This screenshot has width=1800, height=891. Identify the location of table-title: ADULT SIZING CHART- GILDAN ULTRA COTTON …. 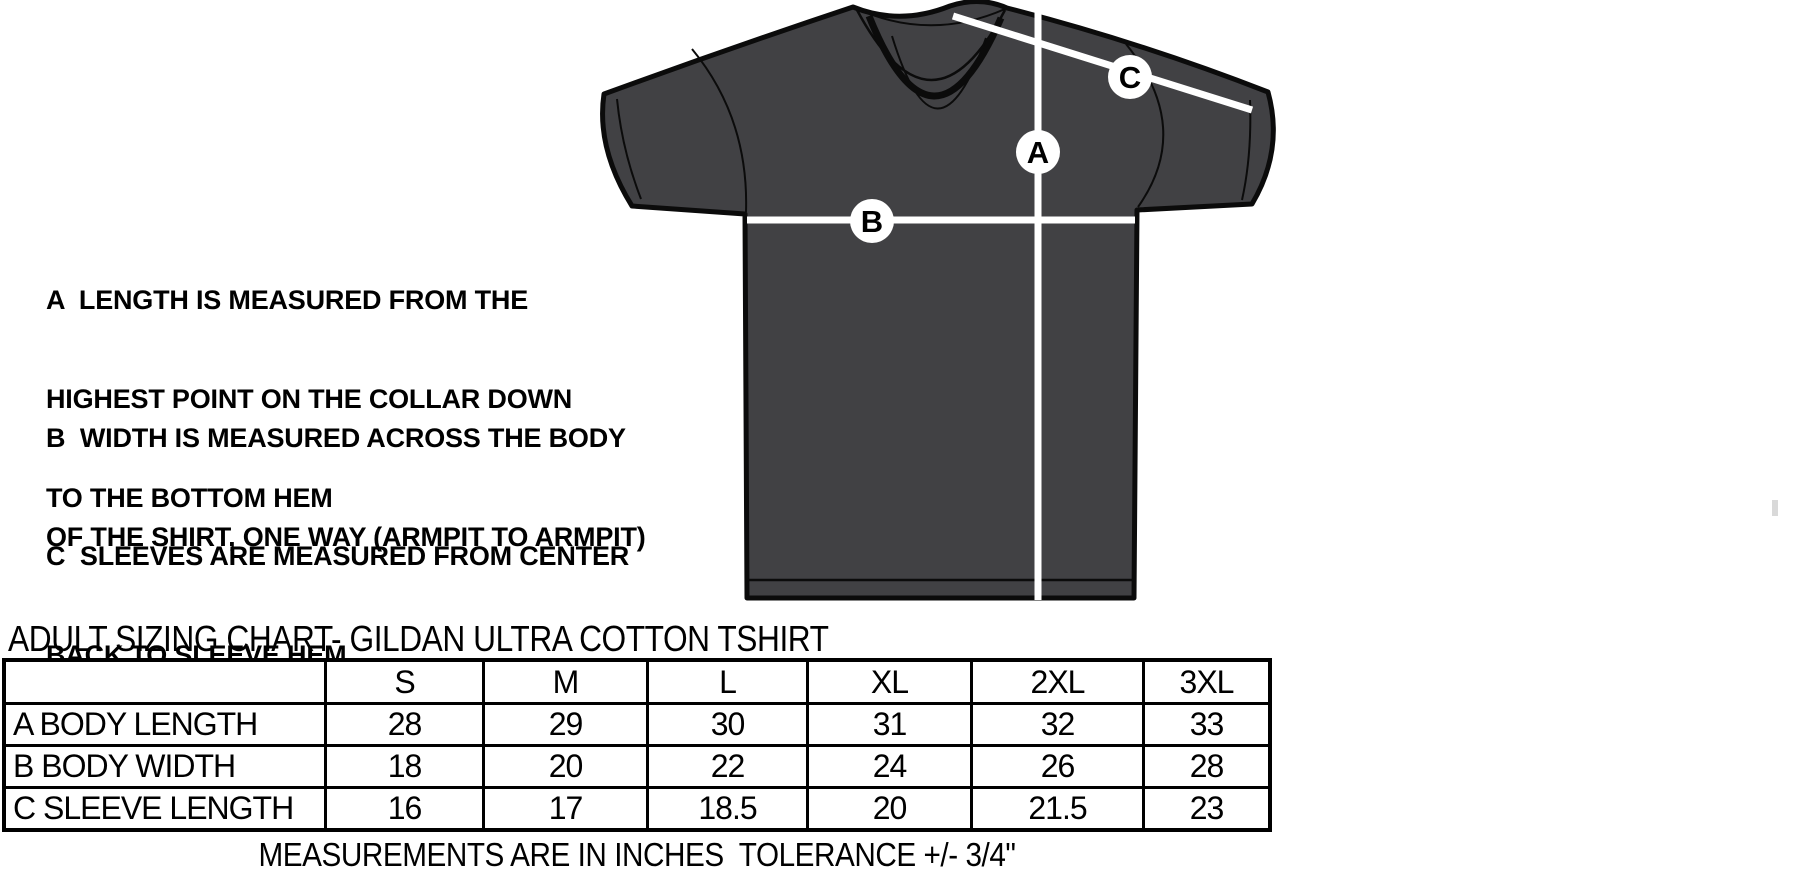
(418, 638).